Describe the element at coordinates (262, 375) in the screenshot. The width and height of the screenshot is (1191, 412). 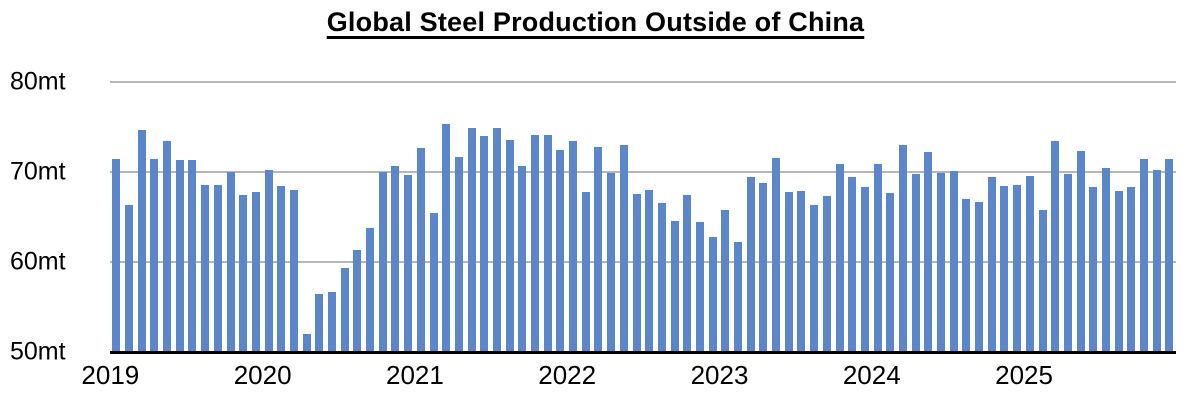
I see `x-tick-label-2020: 2020` at that location.